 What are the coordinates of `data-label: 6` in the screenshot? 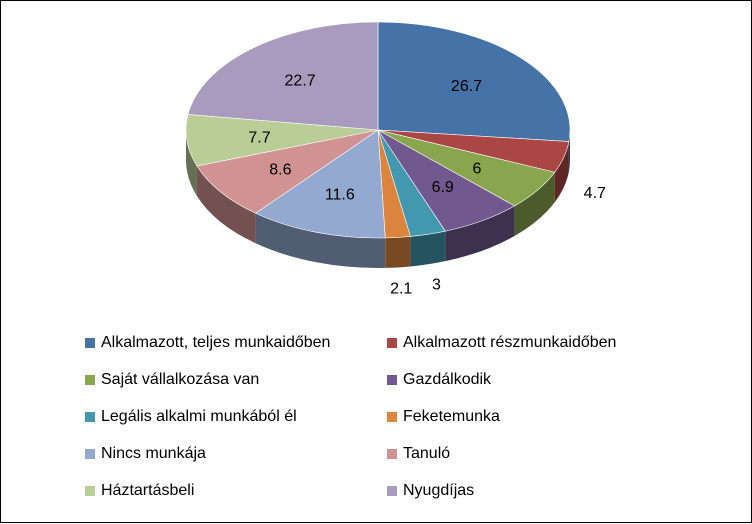 It's located at (476, 168).